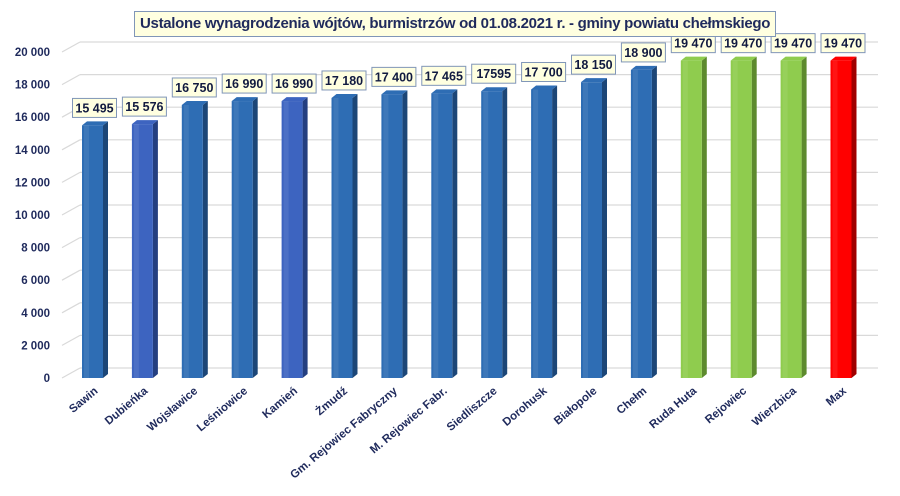 This screenshot has height=496, width=900. I want to click on y-tick-label: 16 000, so click(32, 118).